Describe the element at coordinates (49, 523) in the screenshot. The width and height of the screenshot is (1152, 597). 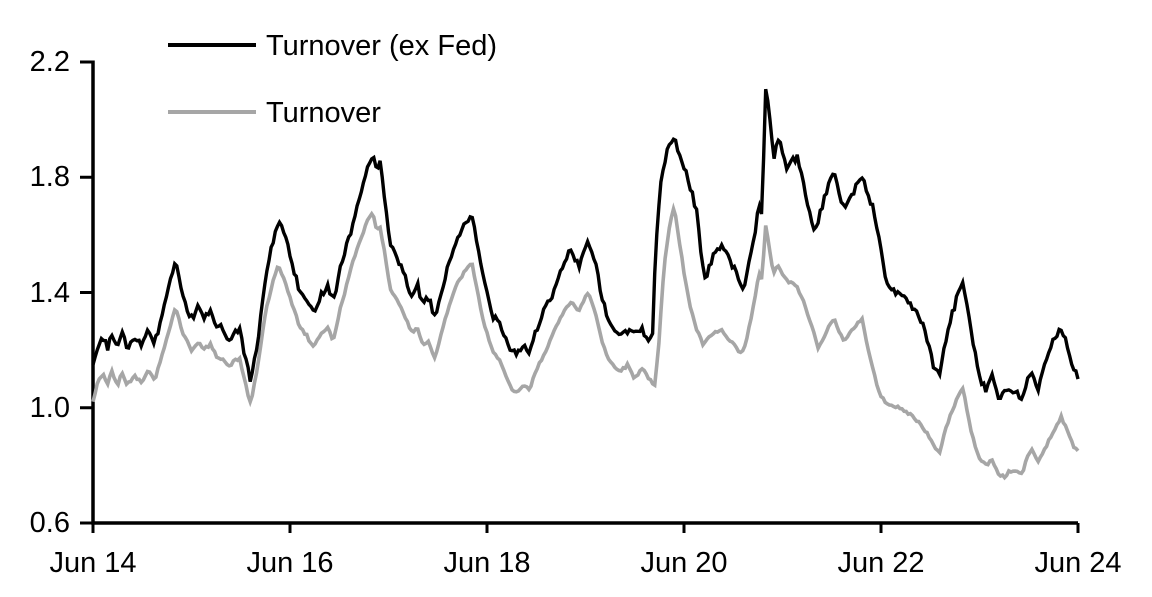
I see `y-axis-tick-label: 0.6` at that location.